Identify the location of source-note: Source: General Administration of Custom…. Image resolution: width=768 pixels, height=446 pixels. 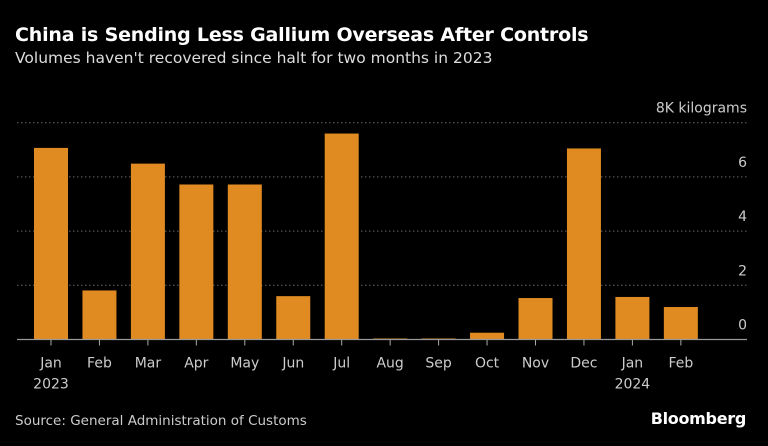
(161, 421).